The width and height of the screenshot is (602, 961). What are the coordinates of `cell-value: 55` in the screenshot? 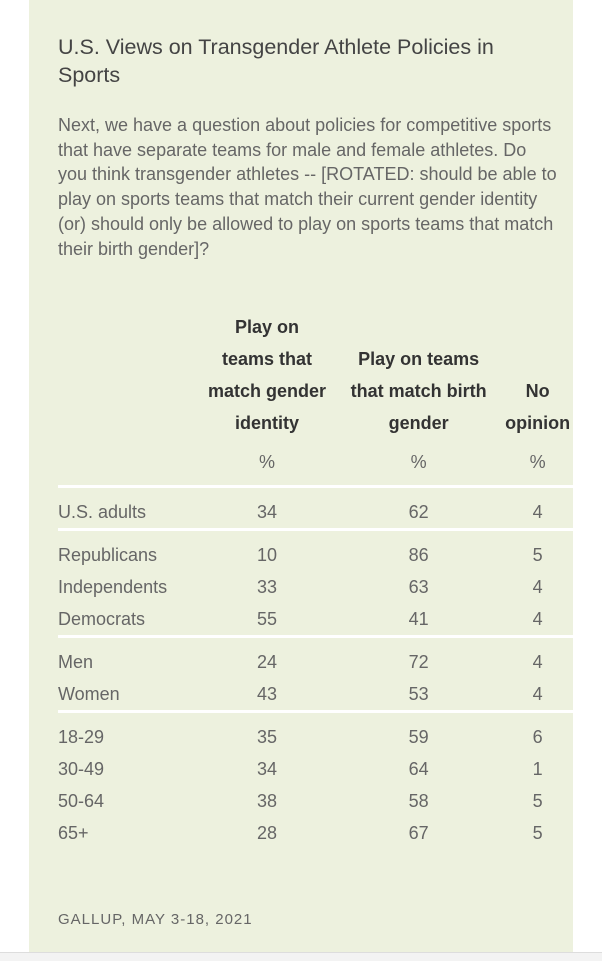 It's located at (267, 618).